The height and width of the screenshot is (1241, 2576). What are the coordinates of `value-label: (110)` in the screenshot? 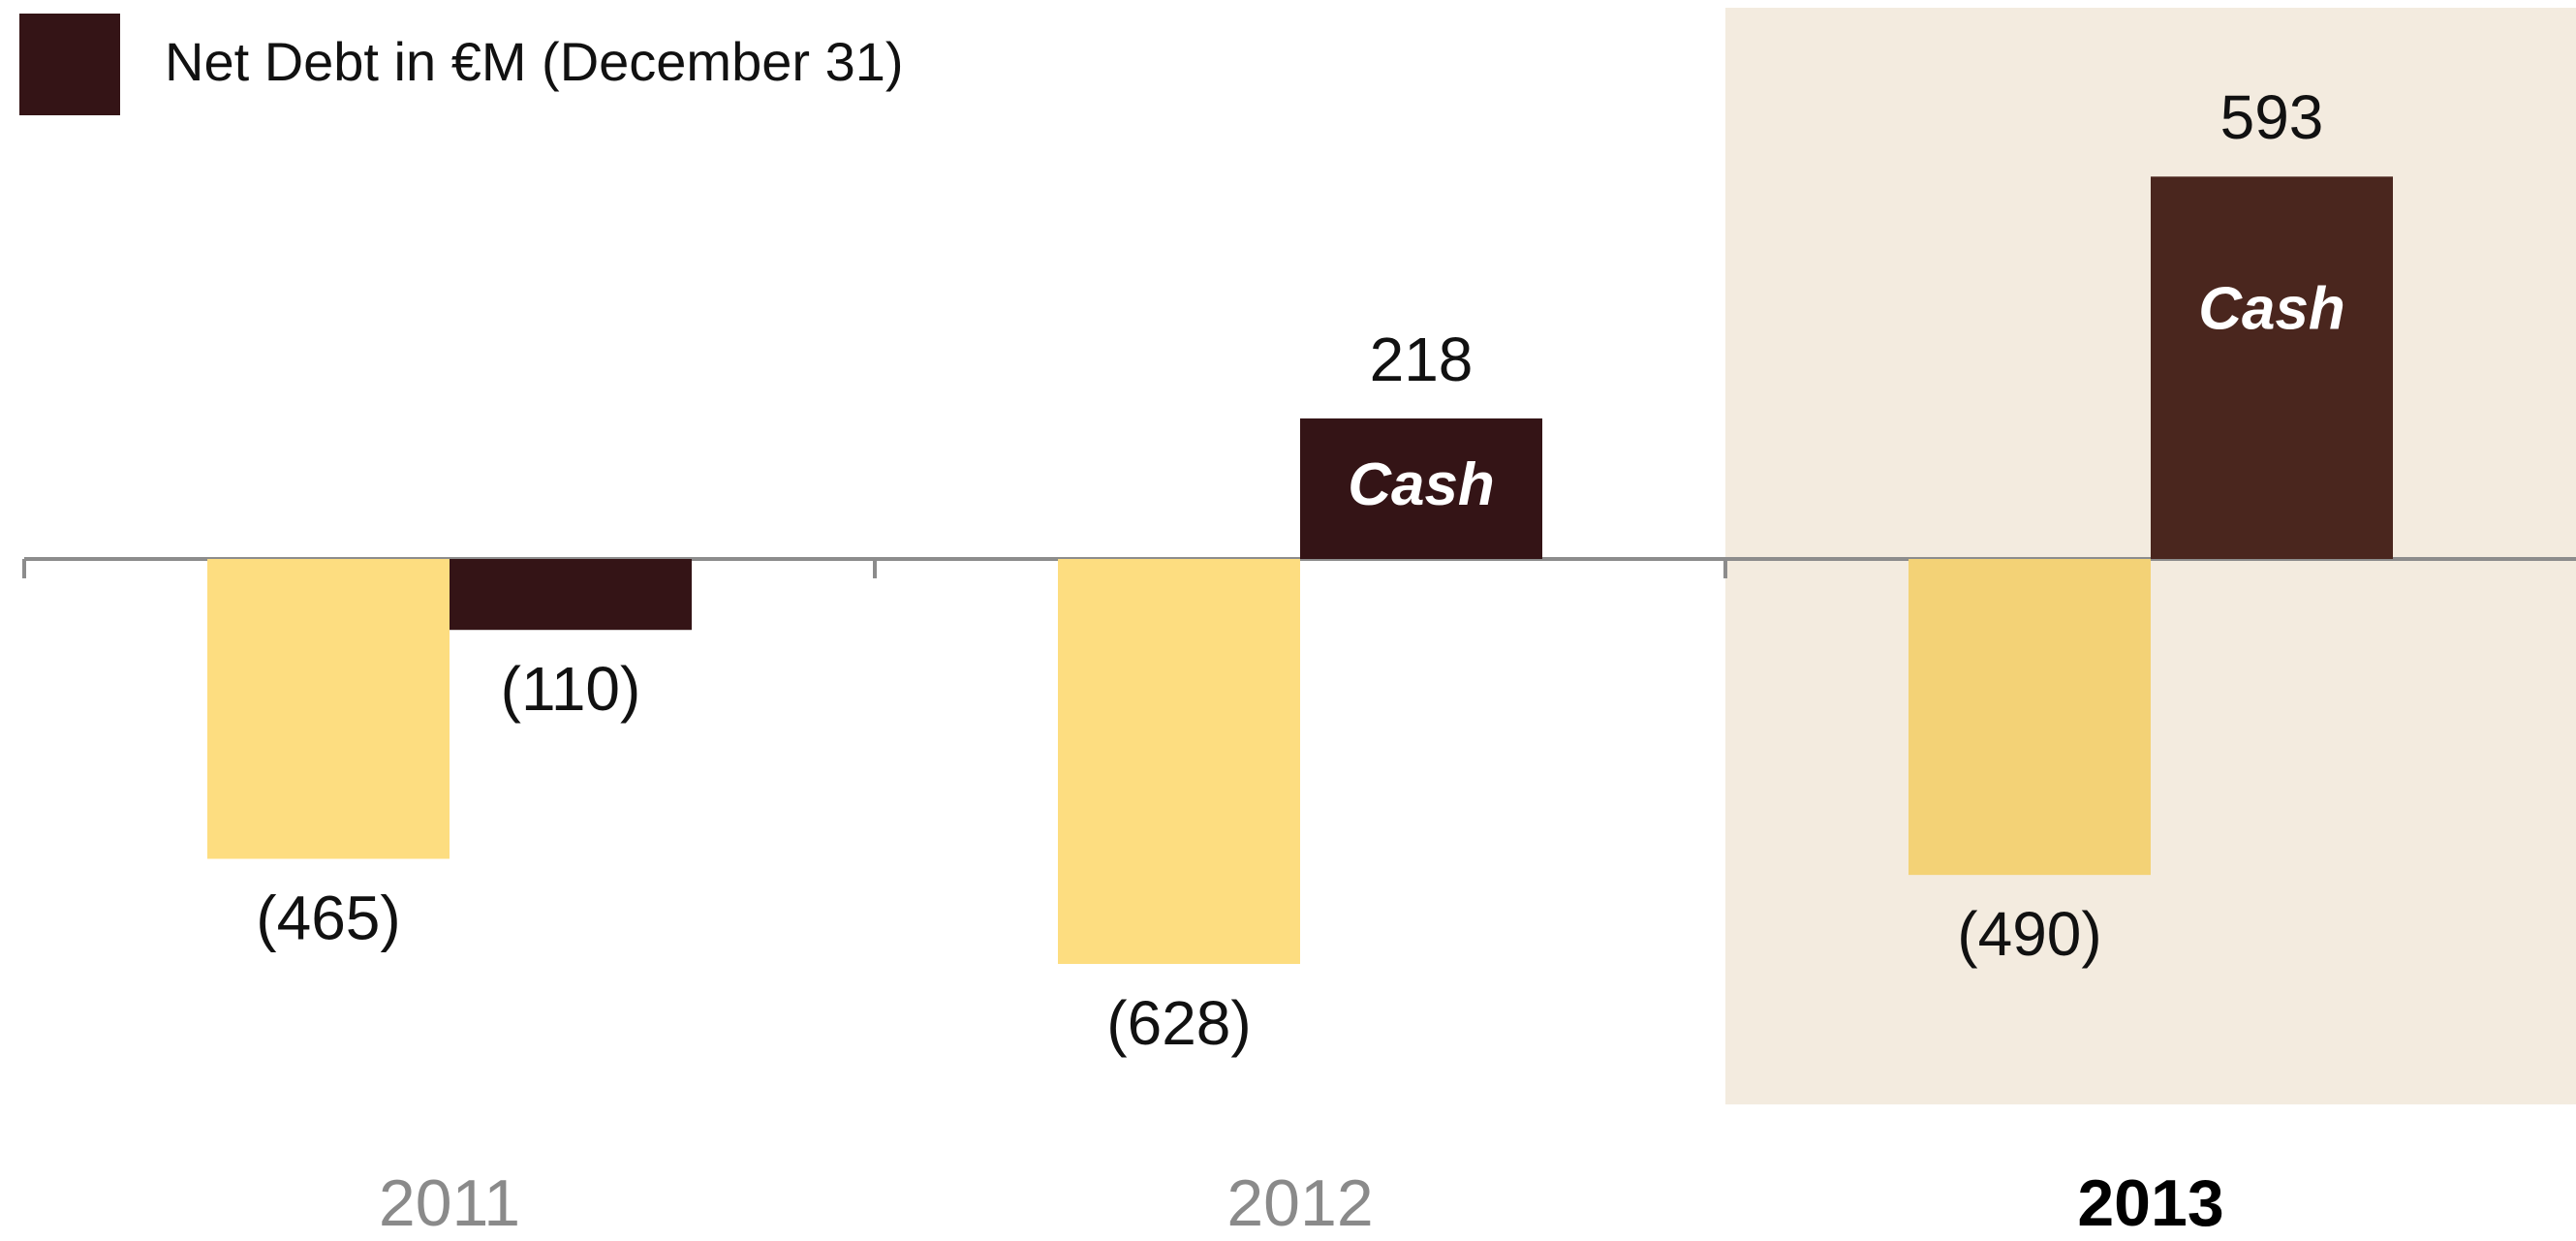 It's located at (571, 689).